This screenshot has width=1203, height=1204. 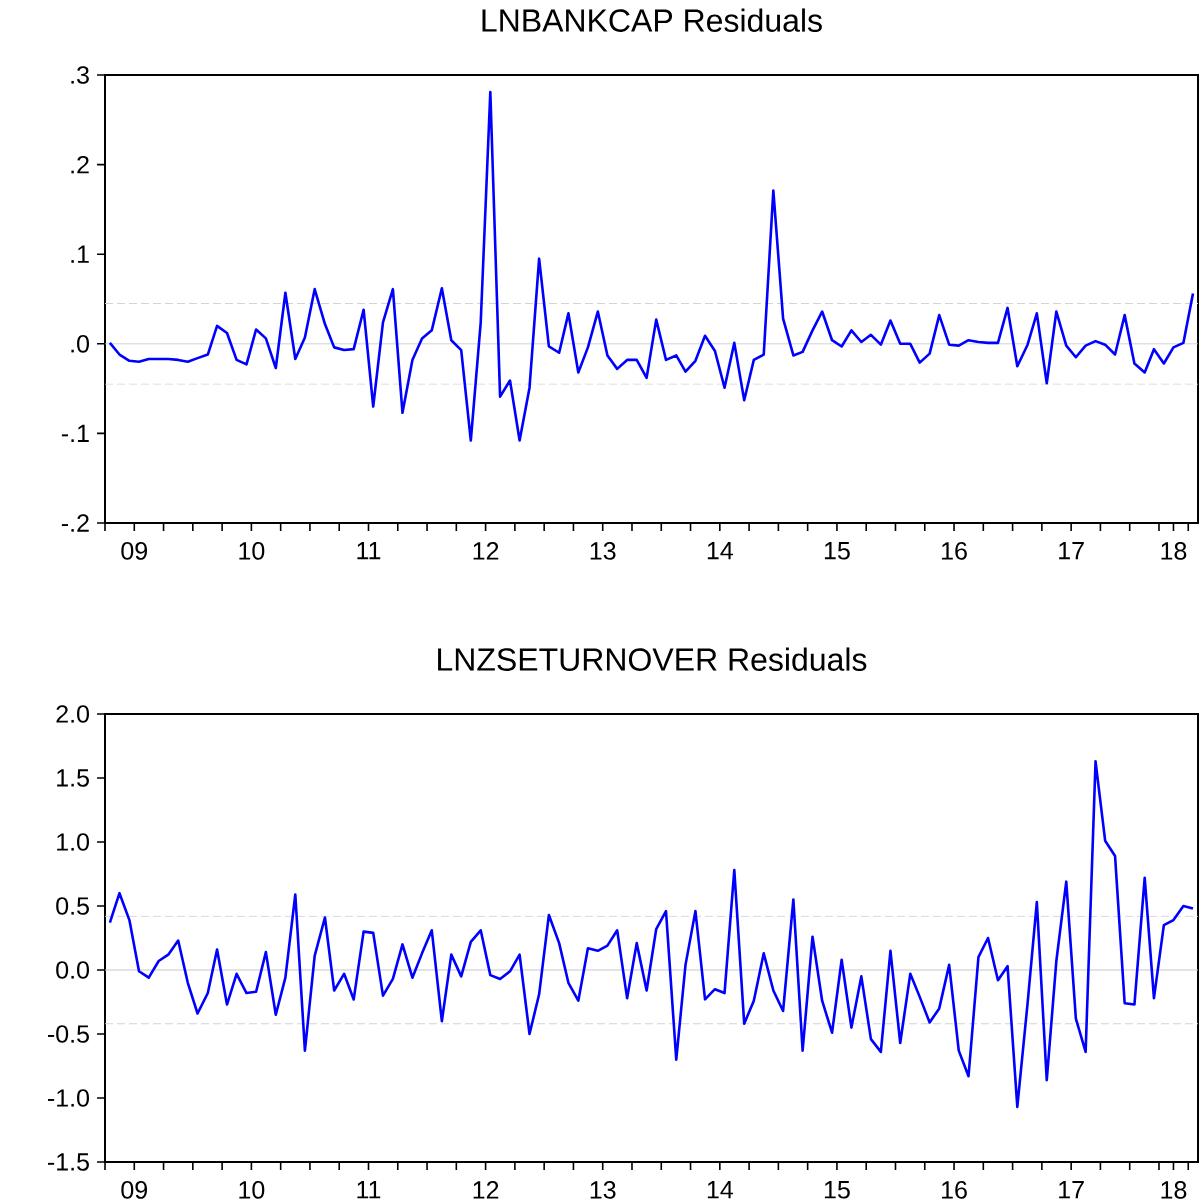 What do you see at coordinates (80, 164) in the screenshot?
I see `y-tick-label: .2` at bounding box center [80, 164].